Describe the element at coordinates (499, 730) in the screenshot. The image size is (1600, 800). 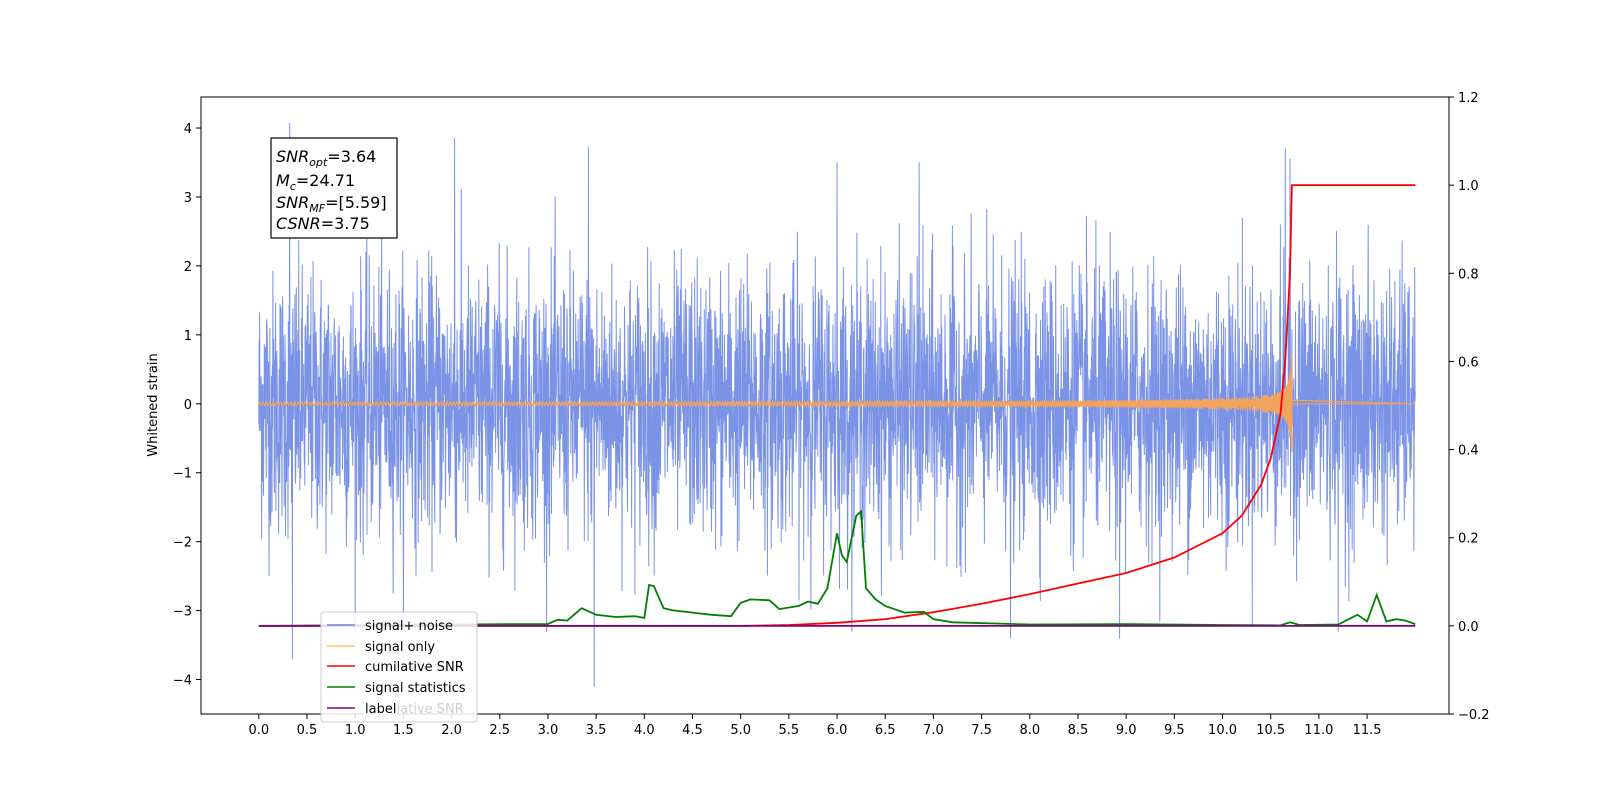
I see `x-tick-label: 2.5` at that location.